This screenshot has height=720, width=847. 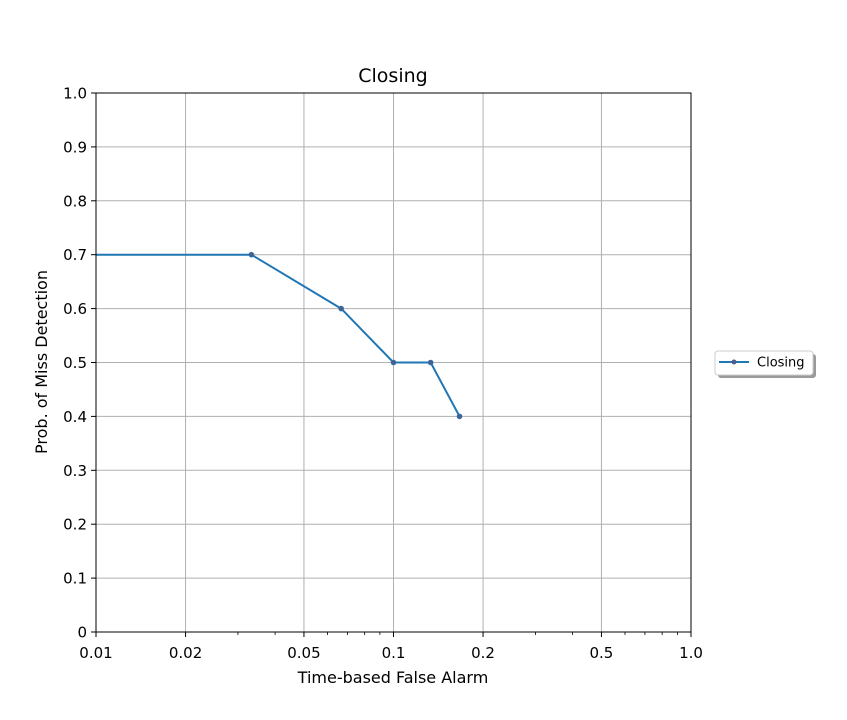 I want to click on y-tick-label: 0.1, so click(x=75, y=579).